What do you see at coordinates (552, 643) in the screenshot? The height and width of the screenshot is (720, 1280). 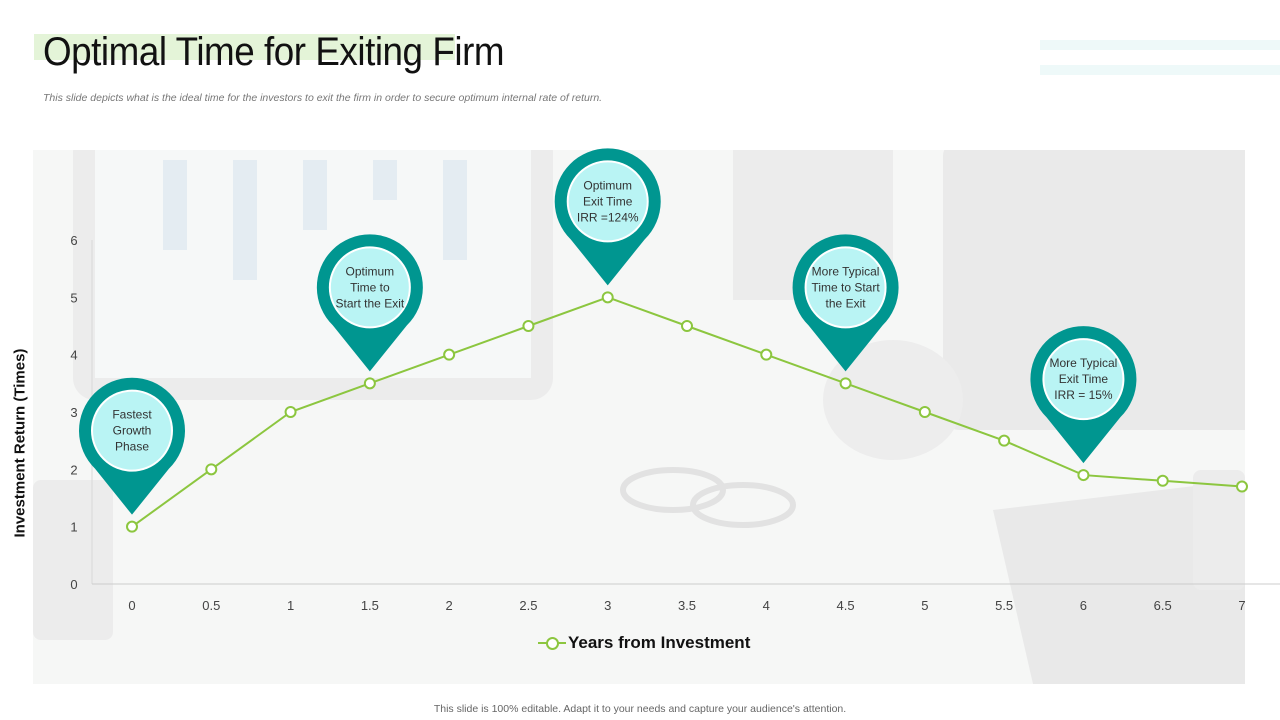 I see `legend-swatch` at bounding box center [552, 643].